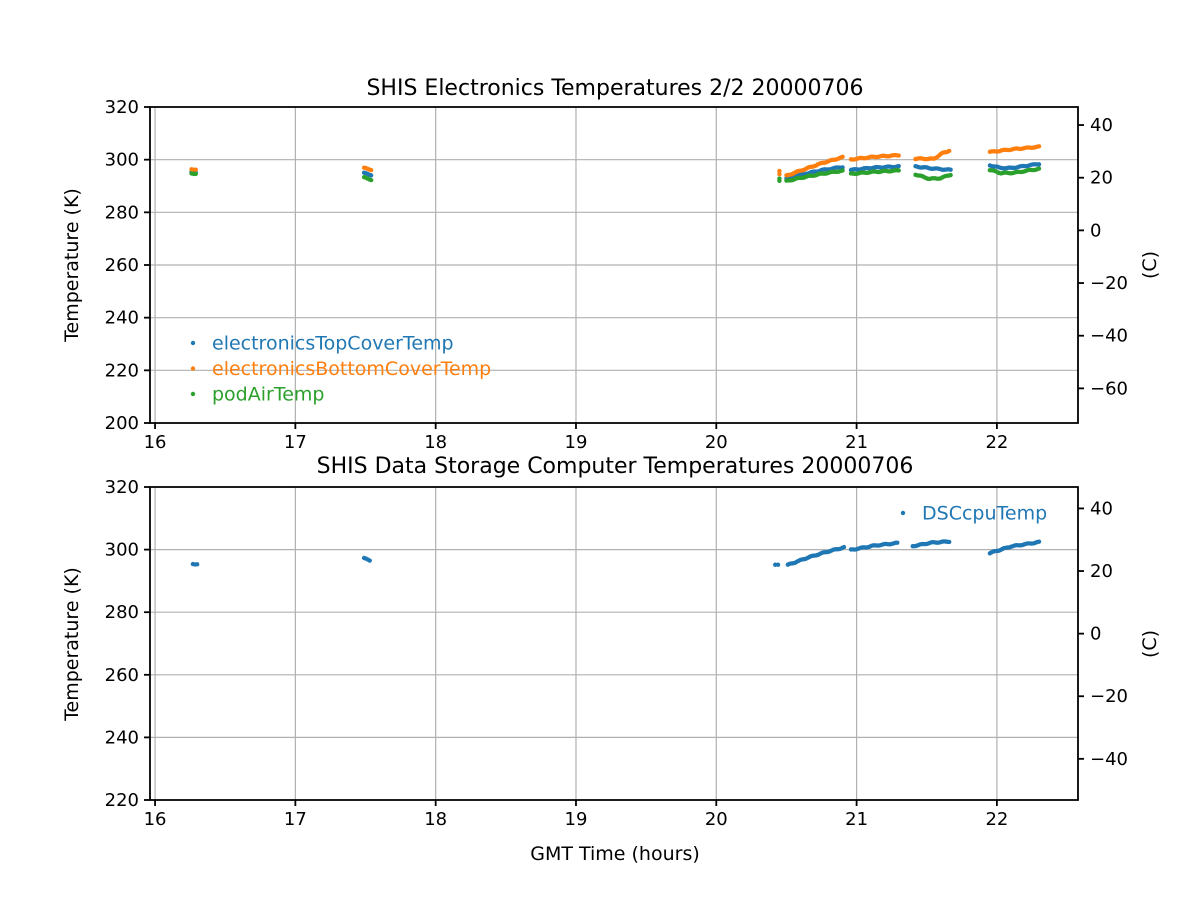  I want to click on series-electronicsTopCoverTemp, so click(615, 171).